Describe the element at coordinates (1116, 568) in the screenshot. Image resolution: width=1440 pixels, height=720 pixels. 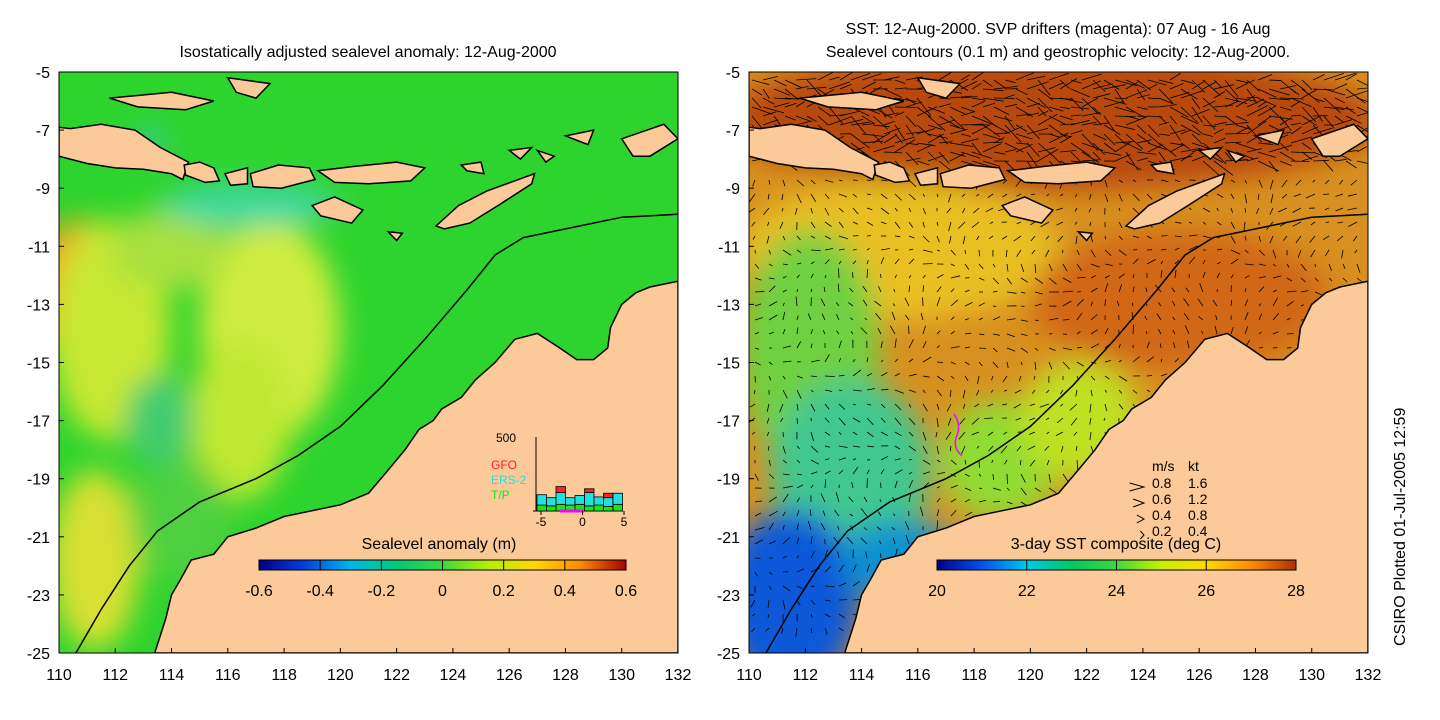
I see `sst-colorbar: 3-day SST composite (deg C) 20 22 24 26 28` at that location.